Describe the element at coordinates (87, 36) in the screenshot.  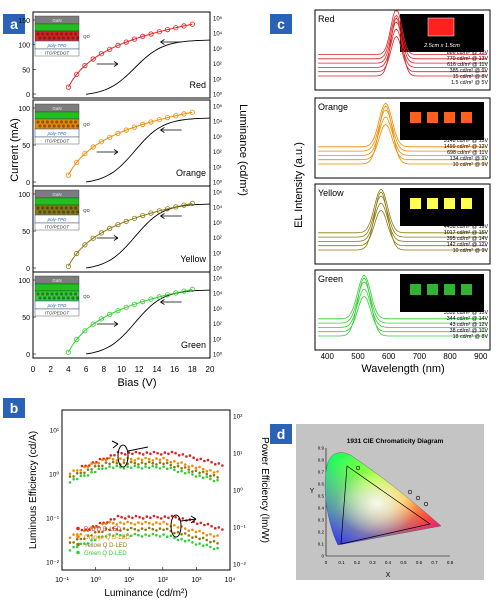
I see `stack-label-qd: QD` at that location.